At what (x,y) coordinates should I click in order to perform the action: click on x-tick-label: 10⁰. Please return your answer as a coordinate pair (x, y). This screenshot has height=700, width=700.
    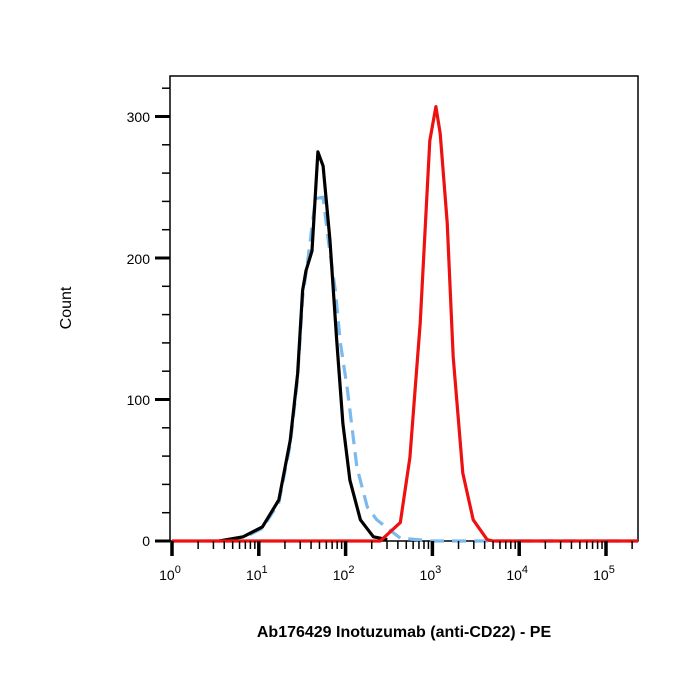
    Looking at the image, I should click on (170, 573).